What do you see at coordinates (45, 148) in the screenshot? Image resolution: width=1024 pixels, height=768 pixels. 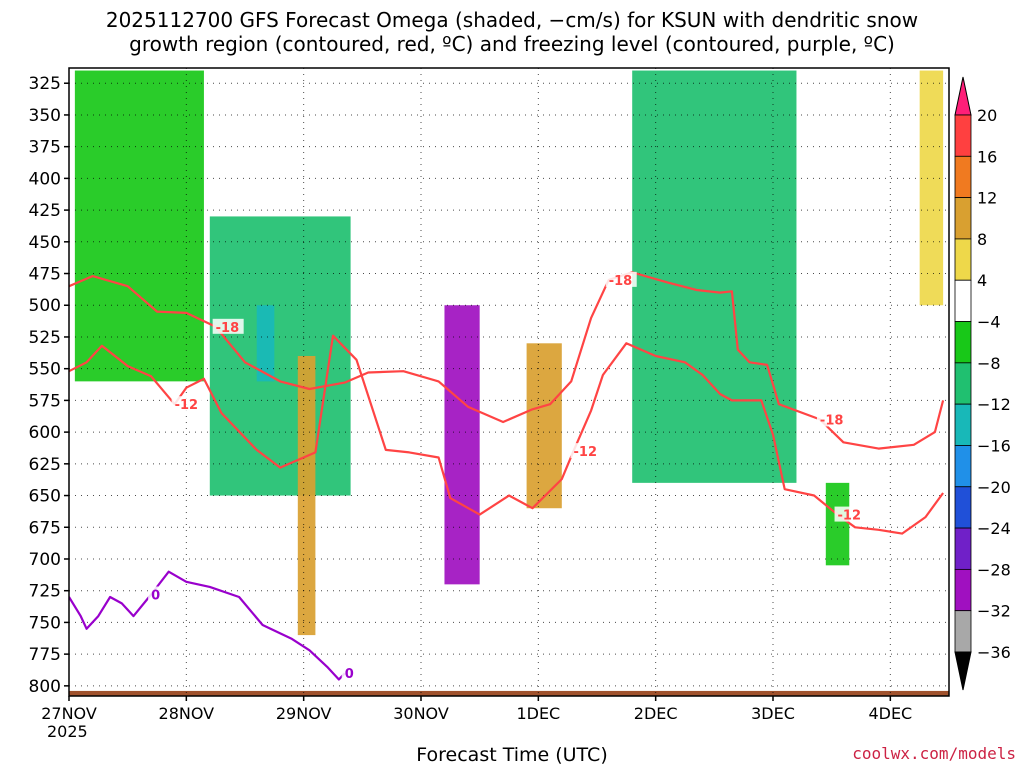 I see `y-tick-label: 375` at bounding box center [45, 148].